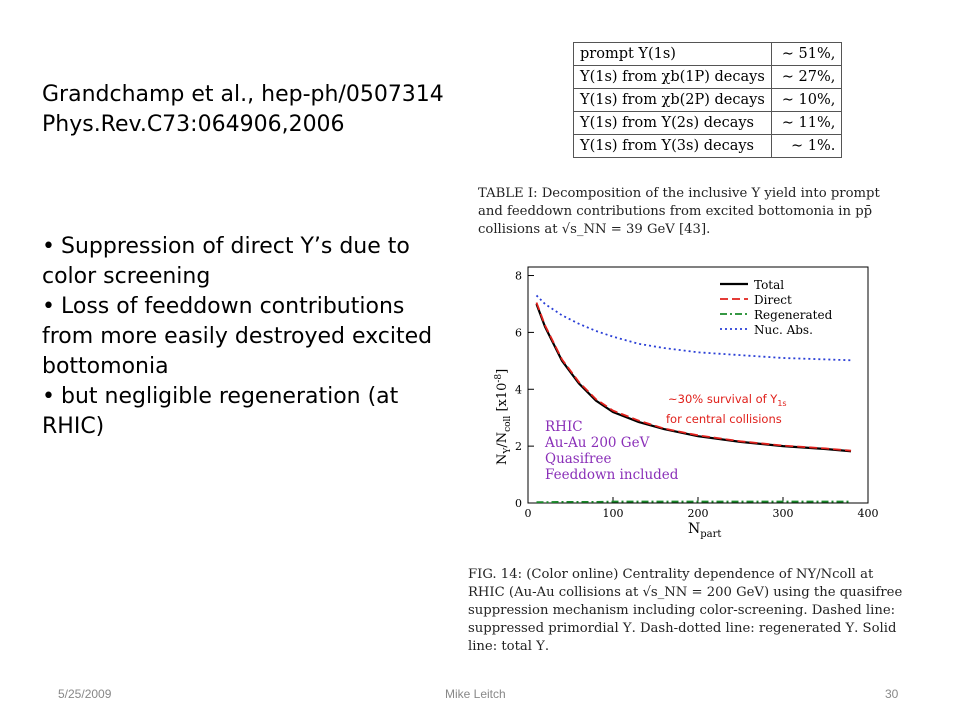 The width and height of the screenshot is (960, 720). I want to click on table-row: Υ(1s) from Υ(3s) decays ∼ 1%., so click(708, 146).